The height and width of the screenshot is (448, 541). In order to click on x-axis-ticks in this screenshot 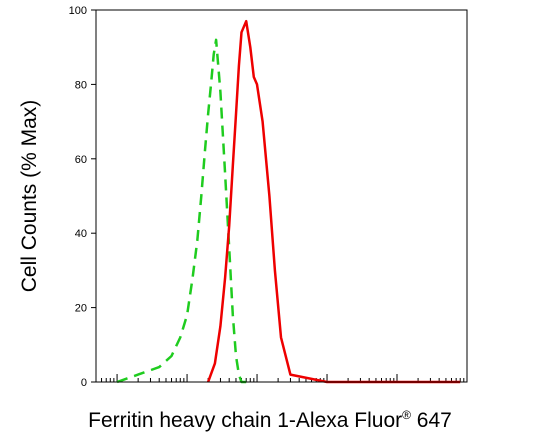, I will do `click(281, 378)`.